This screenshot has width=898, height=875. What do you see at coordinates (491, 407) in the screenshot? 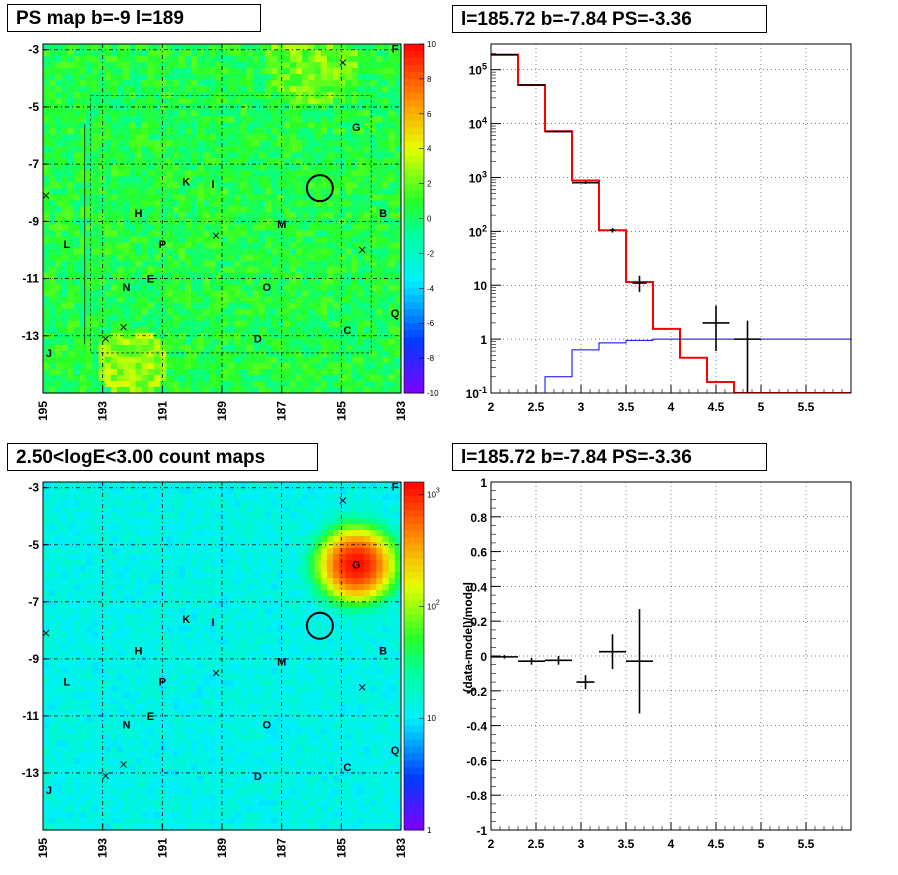
I see `spectrum-x-tick-label: 2` at bounding box center [491, 407].